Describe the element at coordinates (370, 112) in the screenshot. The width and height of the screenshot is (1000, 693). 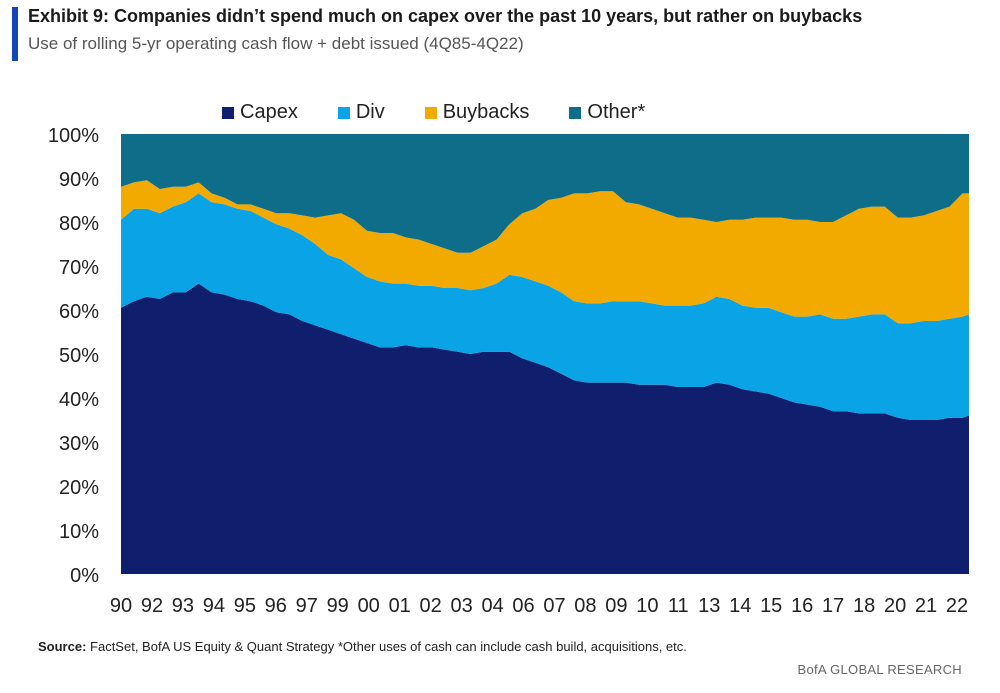
I see `legend-label-div: Div` at that location.